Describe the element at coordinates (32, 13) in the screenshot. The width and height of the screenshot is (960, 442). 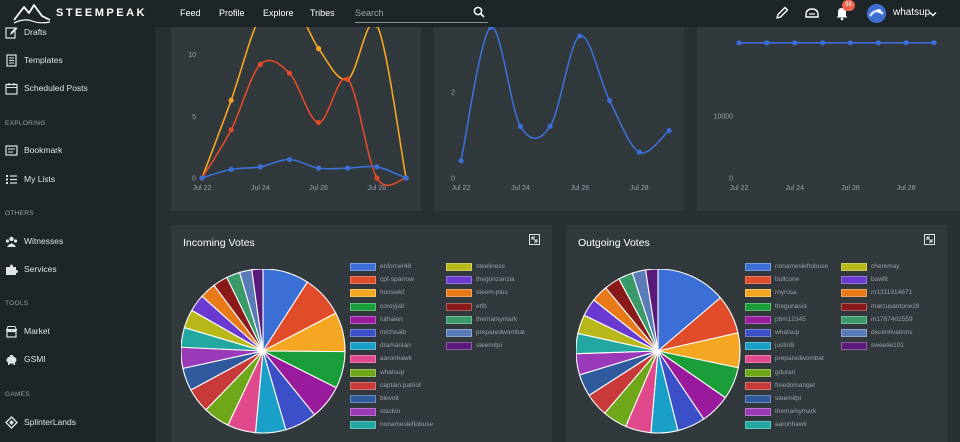
I see `steempeak-mountain-logo` at that location.